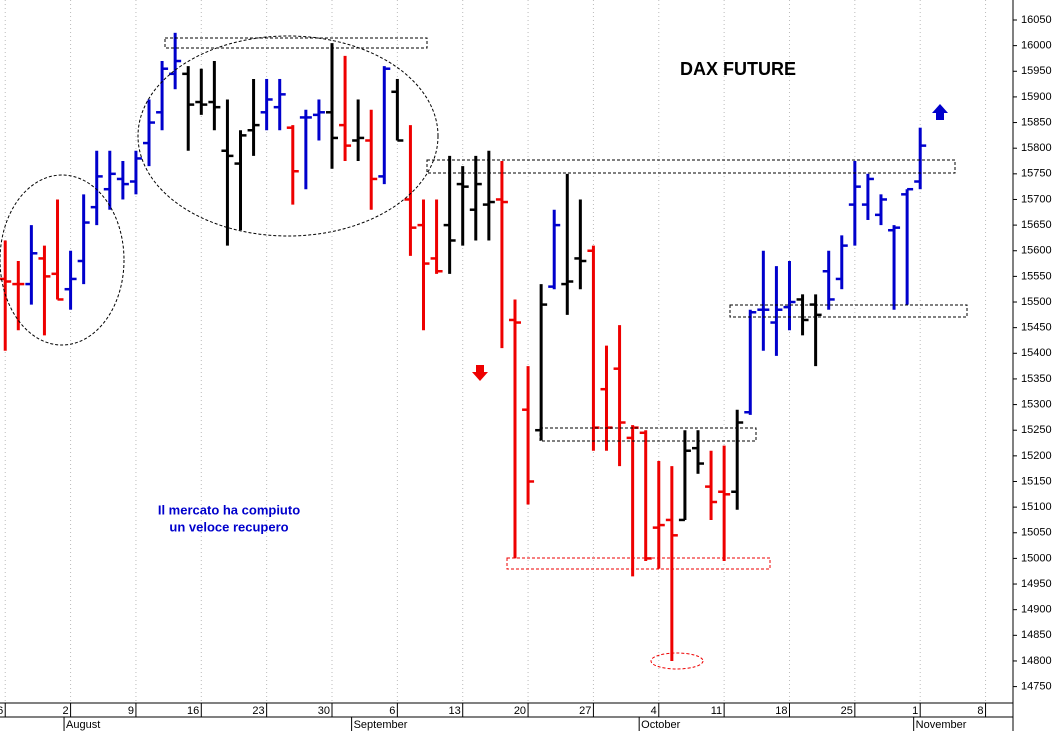 This screenshot has height=731, width=1061. What do you see at coordinates (1036, 199) in the screenshot?
I see `y-tick-label: 15700` at bounding box center [1036, 199].